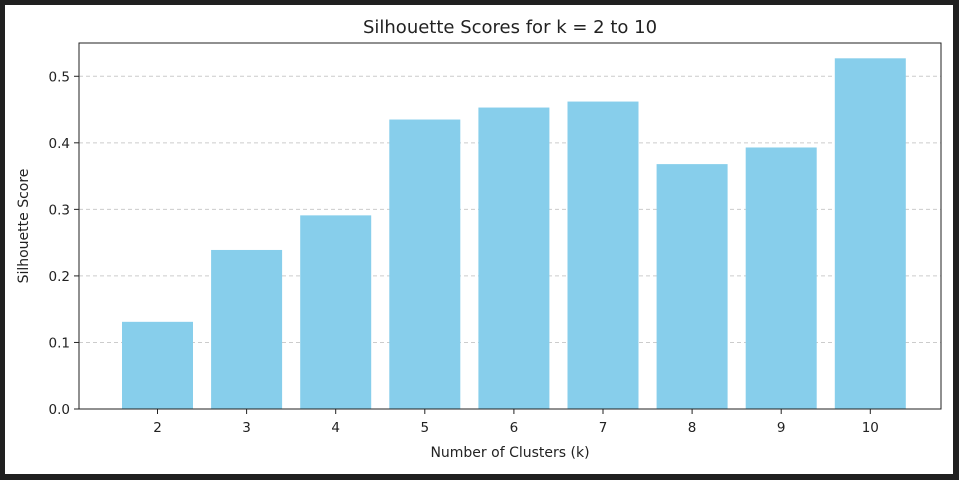  Describe the element at coordinates (59, 277) in the screenshot. I see `y-tick-label: 0.2` at that location.